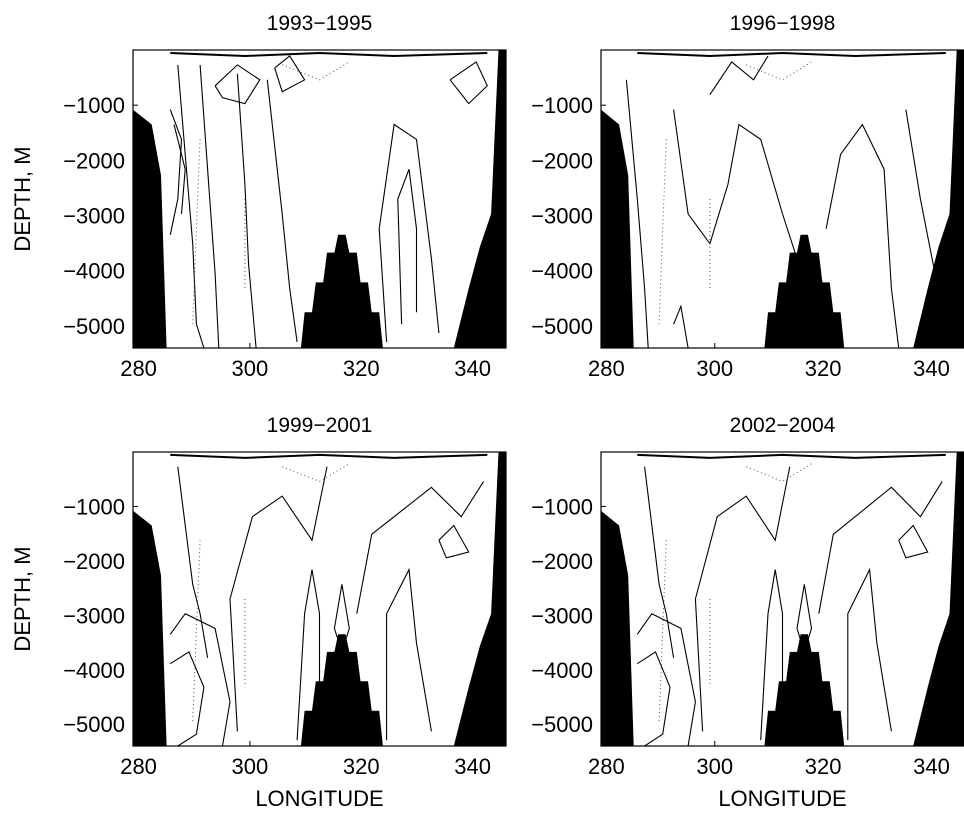  Describe the element at coordinates (783, 23) in the screenshot. I see `panel-title: 1996−1998` at that location.